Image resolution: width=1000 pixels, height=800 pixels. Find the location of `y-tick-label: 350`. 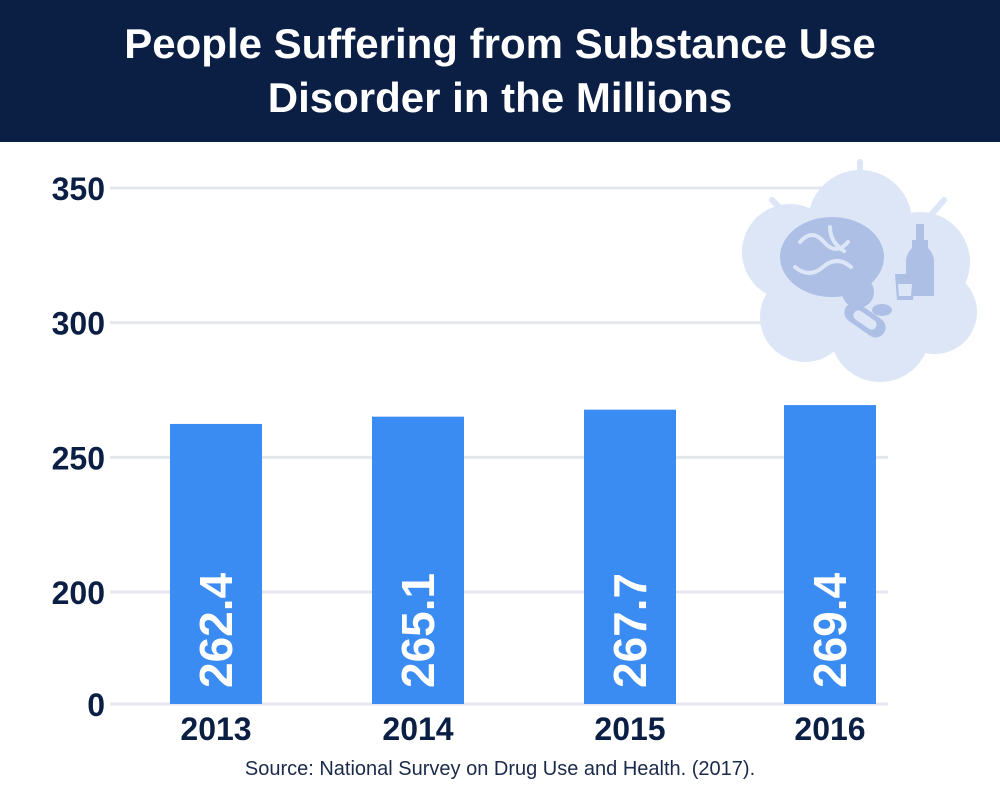

y-tick-label: 350 is located at coordinates (78, 189).